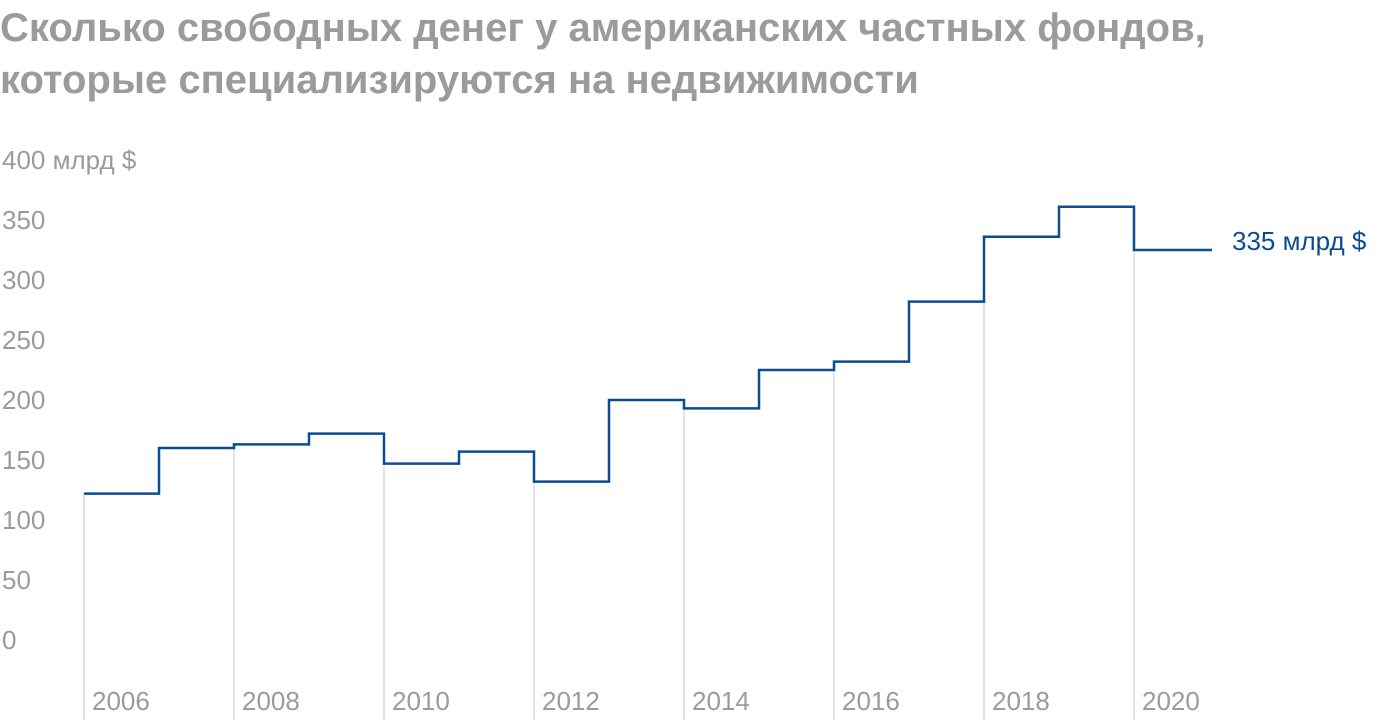 The width and height of the screenshot is (1400, 720). What do you see at coordinates (121, 701) in the screenshot?
I see `x-tick-label: 2006` at bounding box center [121, 701].